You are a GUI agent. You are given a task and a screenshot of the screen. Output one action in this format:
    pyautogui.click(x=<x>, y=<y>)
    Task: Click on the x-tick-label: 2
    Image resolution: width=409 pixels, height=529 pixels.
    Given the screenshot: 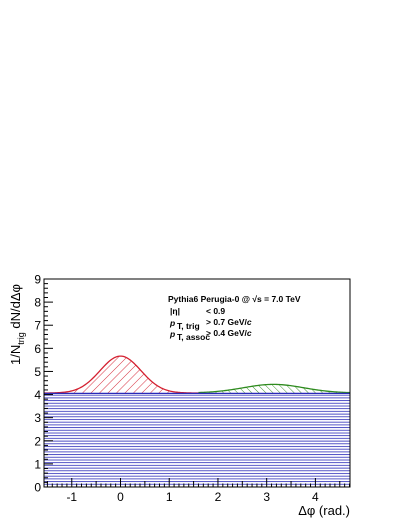 What is the action you would take?
    pyautogui.click(x=218, y=497)
    